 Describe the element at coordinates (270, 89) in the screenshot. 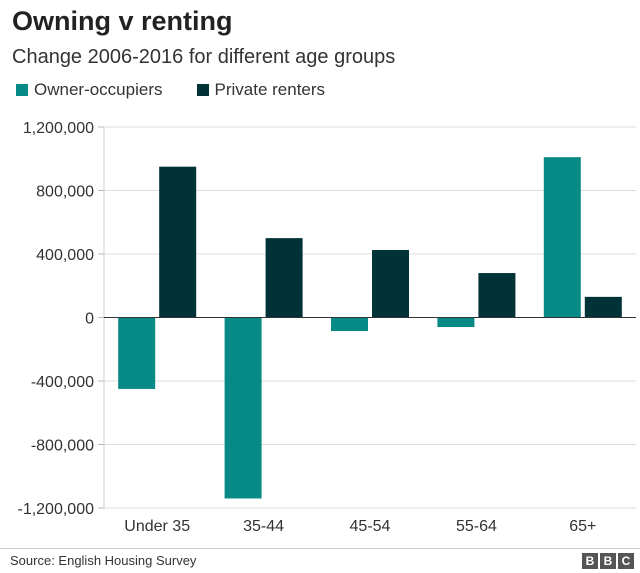

I see `legend-label-private-renters: Private renters` at that location.